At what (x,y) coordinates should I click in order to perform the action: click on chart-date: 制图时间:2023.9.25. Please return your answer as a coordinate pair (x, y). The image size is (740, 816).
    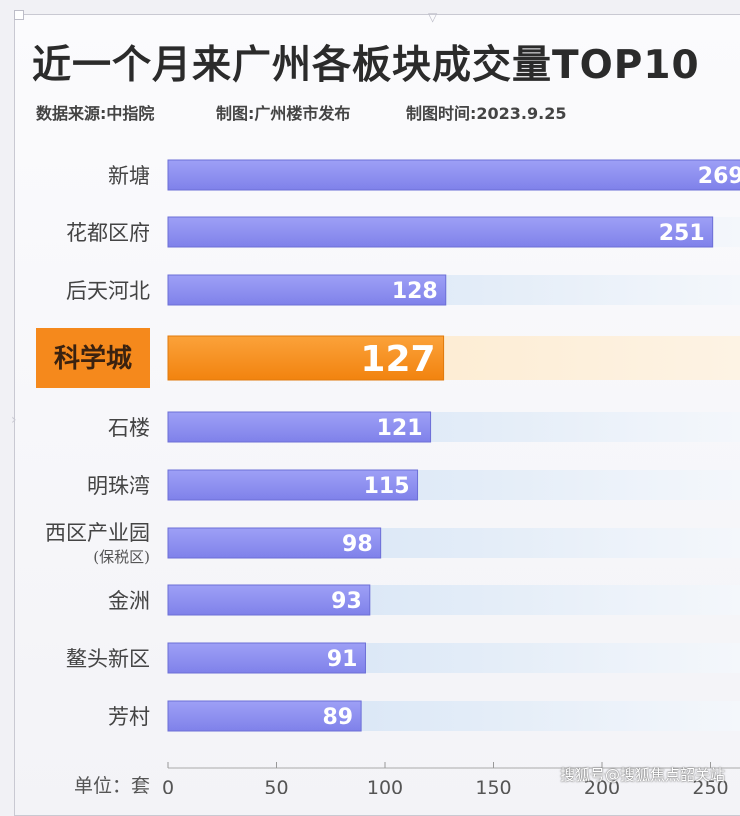
    Looking at the image, I should click on (486, 113).